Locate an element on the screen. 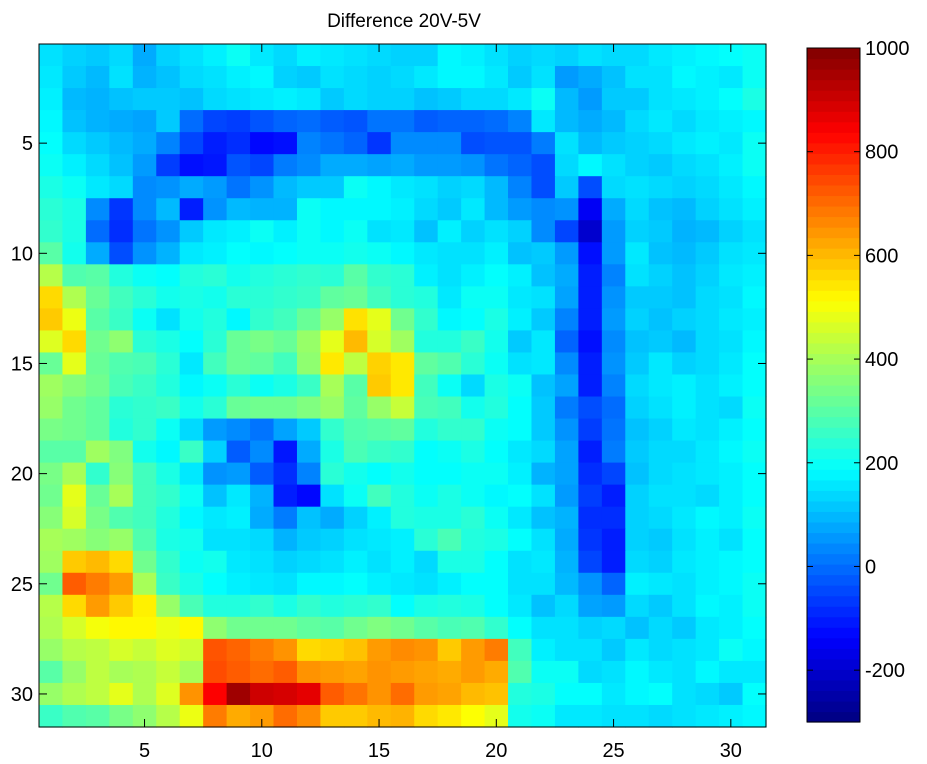 The image size is (927, 764). y-tick-label: 20 is located at coordinates (22, 475).